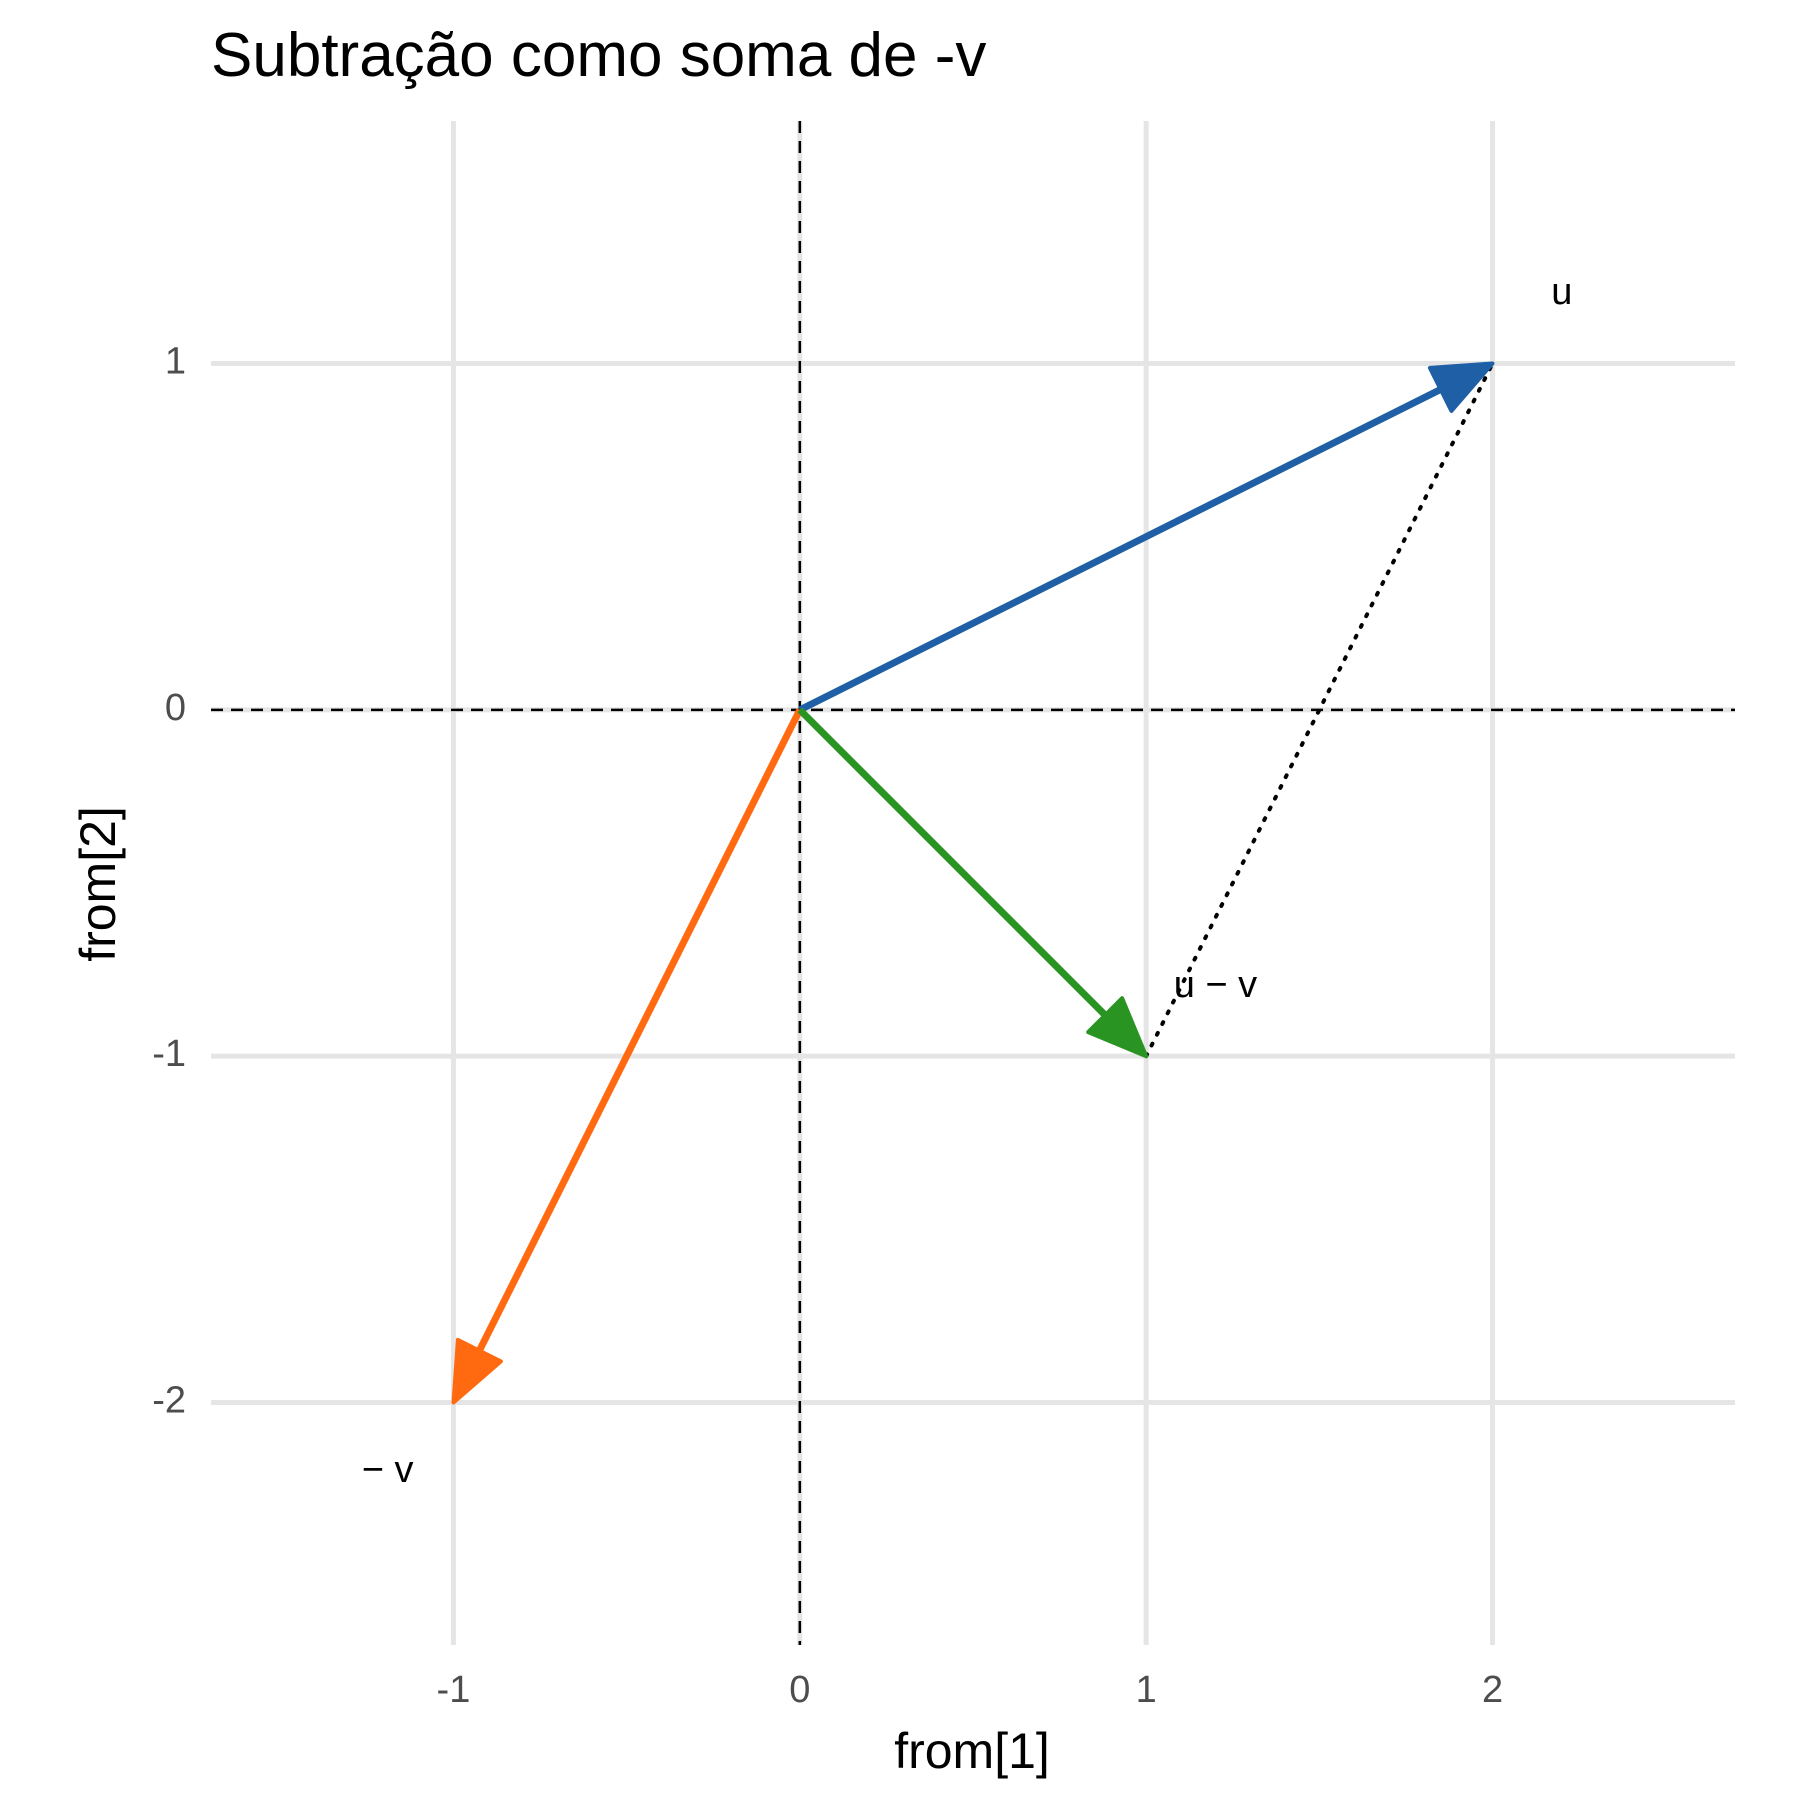  I want to click on x-axis-title: from[1], so click(972, 1751).